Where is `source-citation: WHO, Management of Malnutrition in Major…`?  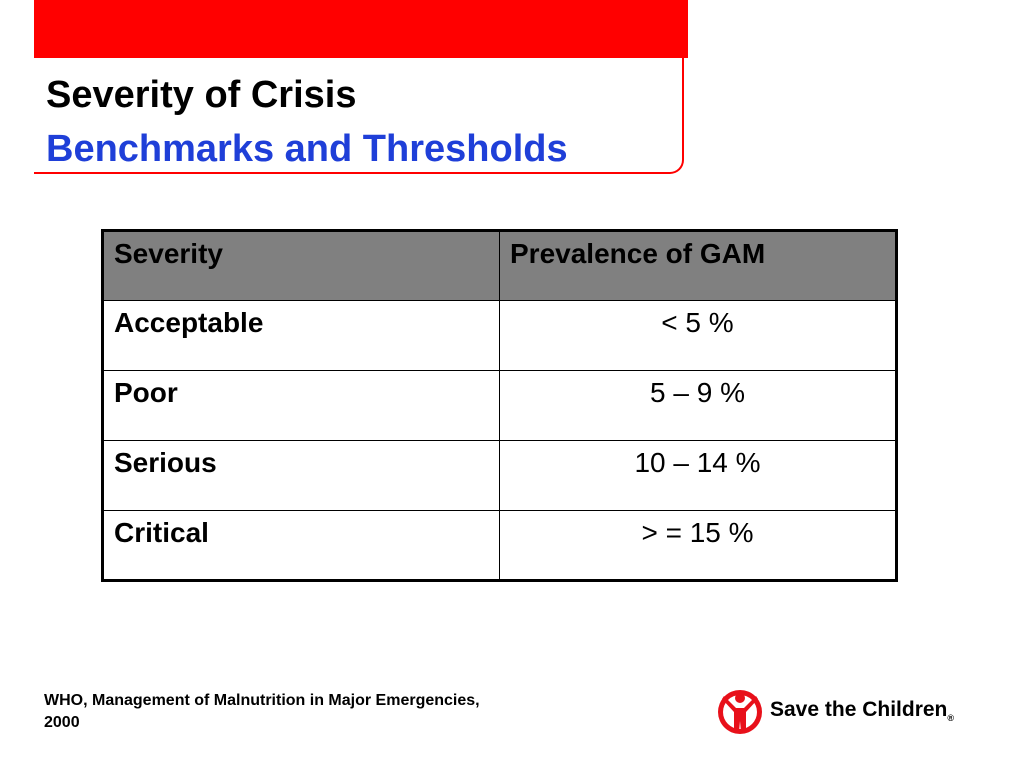 source-citation: WHO, Management of Malnutrition in Major… is located at coordinates (262, 711).